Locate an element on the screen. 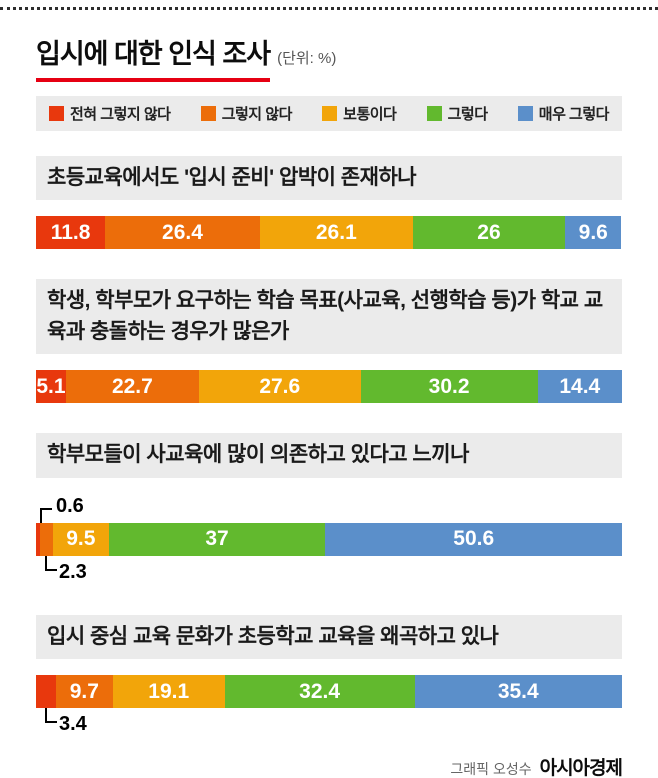 The width and height of the screenshot is (658, 778). legend-item: 보통이다 is located at coordinates (359, 113).